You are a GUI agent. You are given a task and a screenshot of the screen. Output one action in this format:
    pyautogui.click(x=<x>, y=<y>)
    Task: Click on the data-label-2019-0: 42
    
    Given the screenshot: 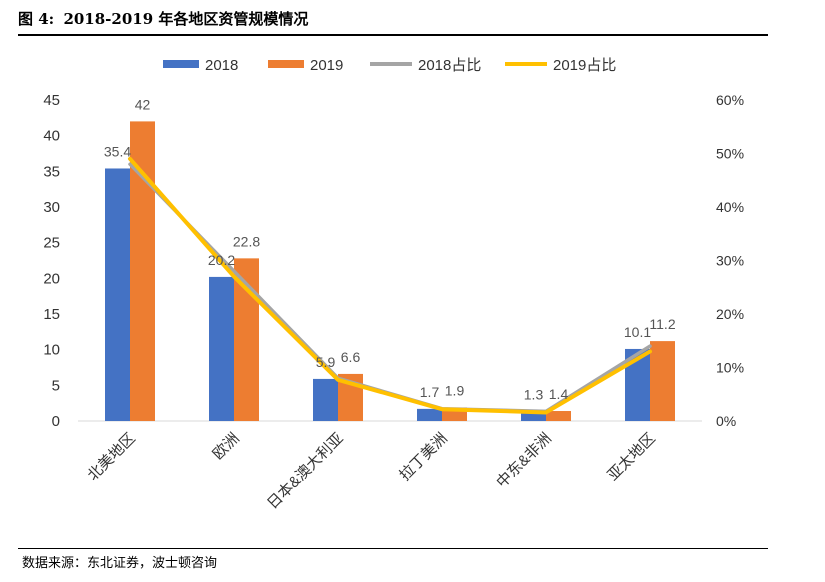 What is the action you would take?
    pyautogui.click(x=143, y=104)
    